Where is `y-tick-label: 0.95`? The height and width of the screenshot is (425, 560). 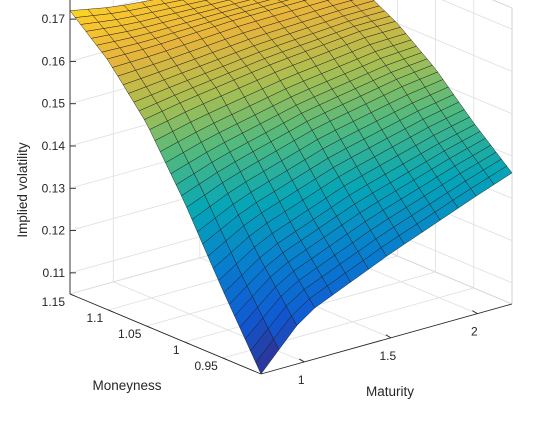
y-tick-label: 0.95 is located at coordinates (206, 366).